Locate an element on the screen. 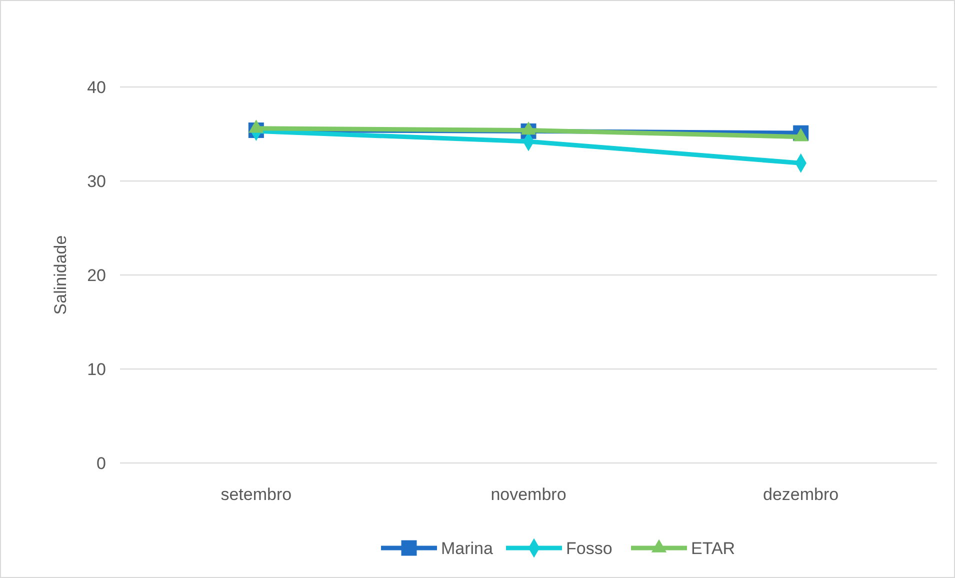  legend-label: ETAR is located at coordinates (713, 548).